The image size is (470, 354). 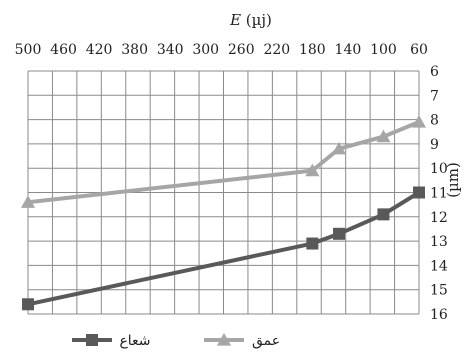 What do you see at coordinates (170, 50) in the screenshot?
I see `x-tick-label: 340` at bounding box center [170, 50].